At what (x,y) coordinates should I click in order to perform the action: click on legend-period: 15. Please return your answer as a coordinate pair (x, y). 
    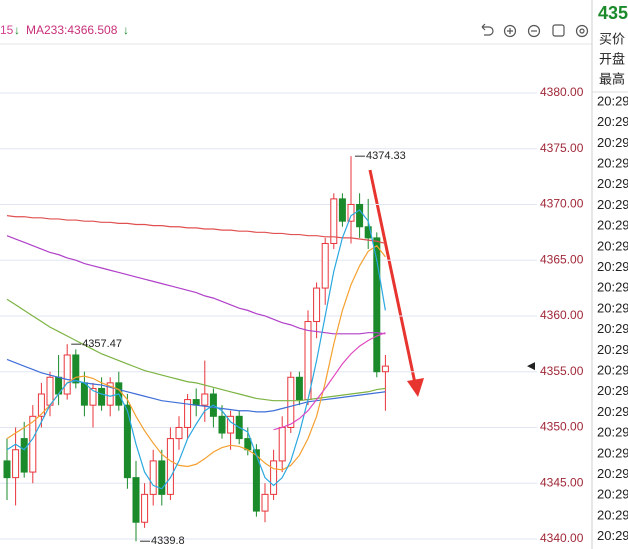
    Looking at the image, I should click on (7, 30).